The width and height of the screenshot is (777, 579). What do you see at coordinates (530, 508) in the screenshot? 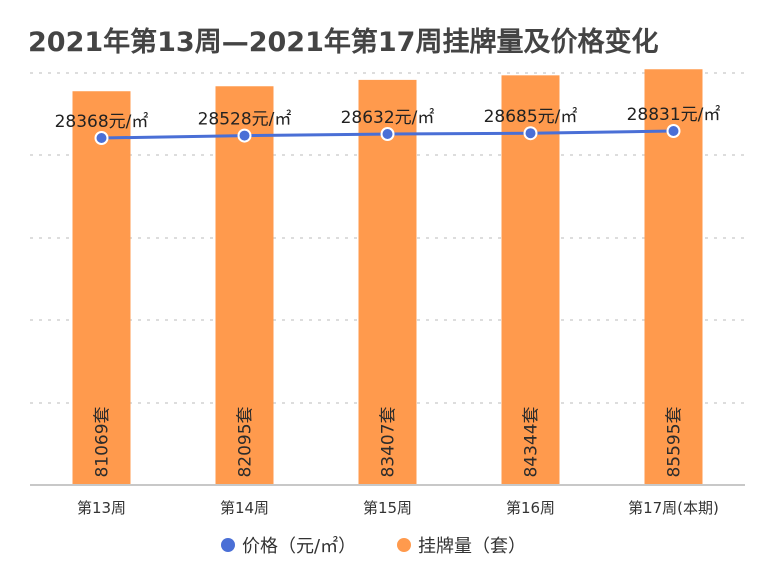
I see `x-tick-label-3: 第16周` at bounding box center [530, 508].